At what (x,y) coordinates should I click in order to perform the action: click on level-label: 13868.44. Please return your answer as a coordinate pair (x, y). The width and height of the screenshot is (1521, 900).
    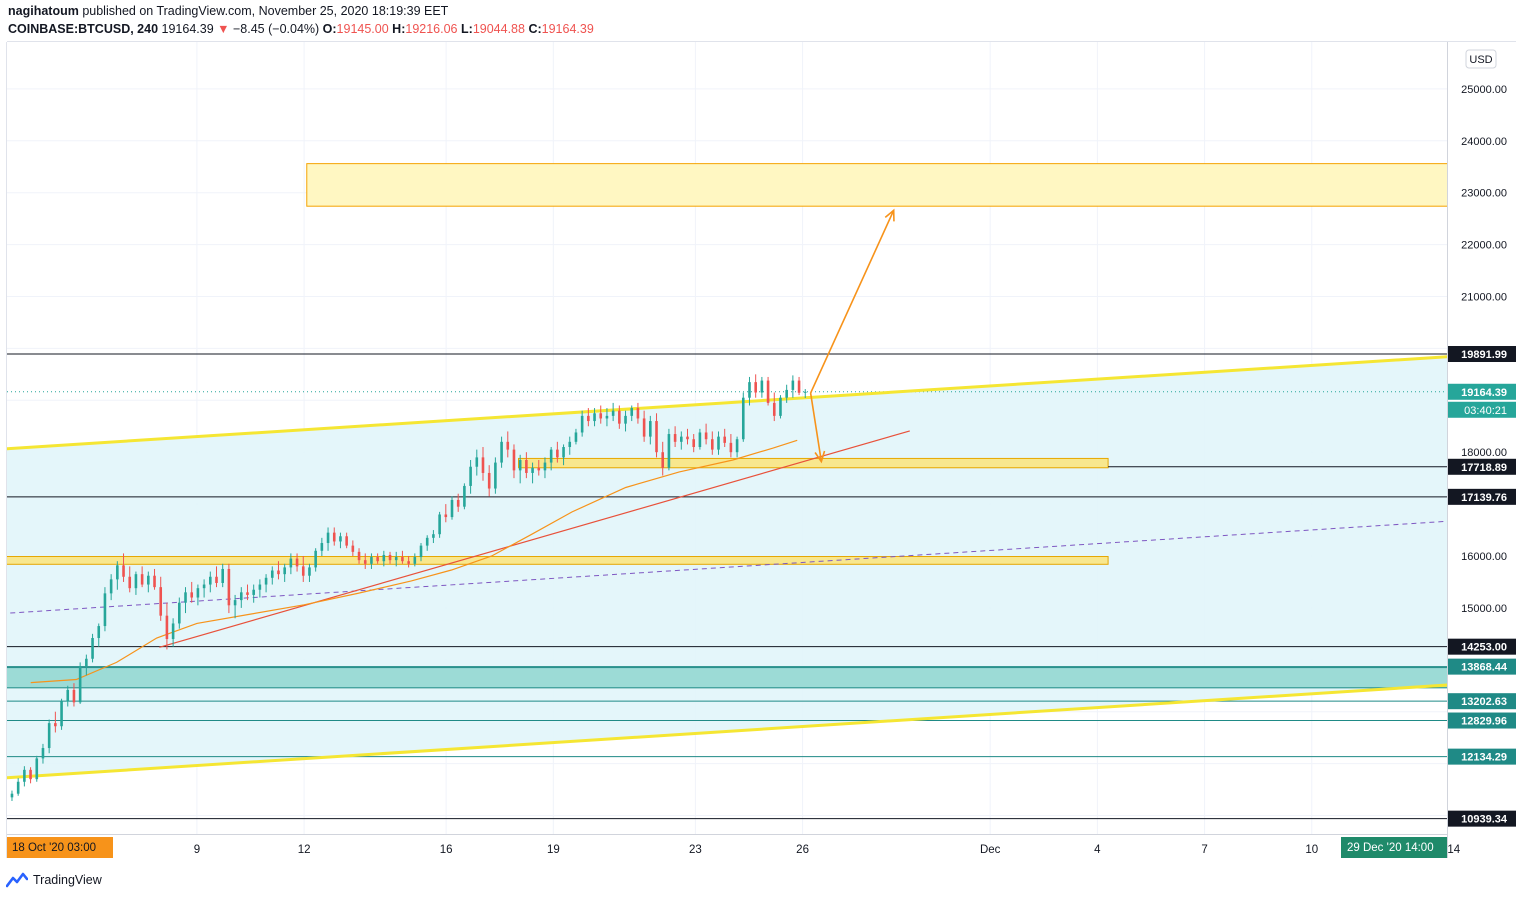
    Looking at the image, I should click on (1482, 666).